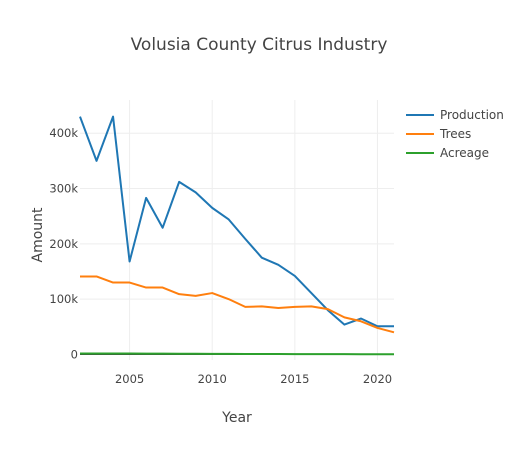 This screenshot has height=450, width=519. Describe the element at coordinates (236, 418) in the screenshot. I see `x-axis-title: Year` at that location.